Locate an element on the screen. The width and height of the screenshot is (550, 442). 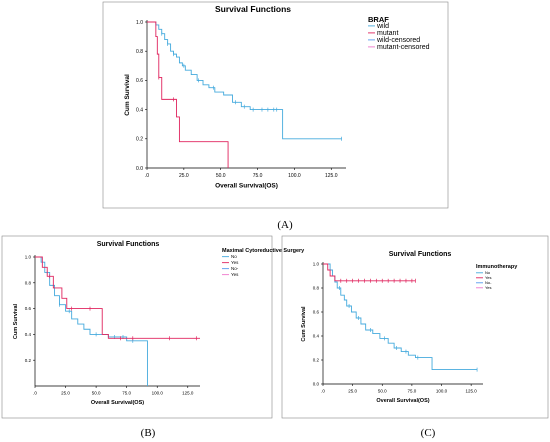
legend-entry: mutant is located at coordinates (387, 33).